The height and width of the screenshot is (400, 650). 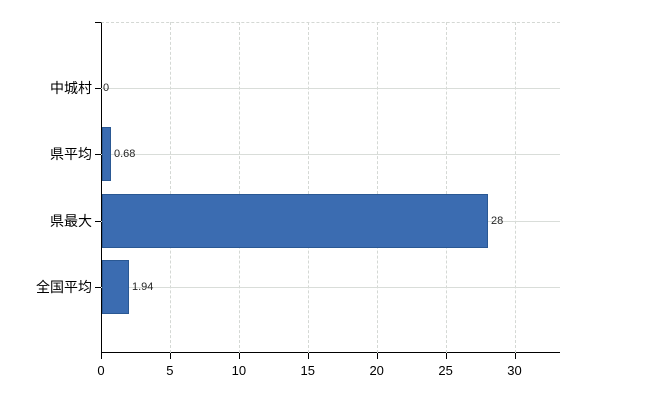 What do you see at coordinates (497, 221) in the screenshot?
I see `bar-value-label: 28` at bounding box center [497, 221].